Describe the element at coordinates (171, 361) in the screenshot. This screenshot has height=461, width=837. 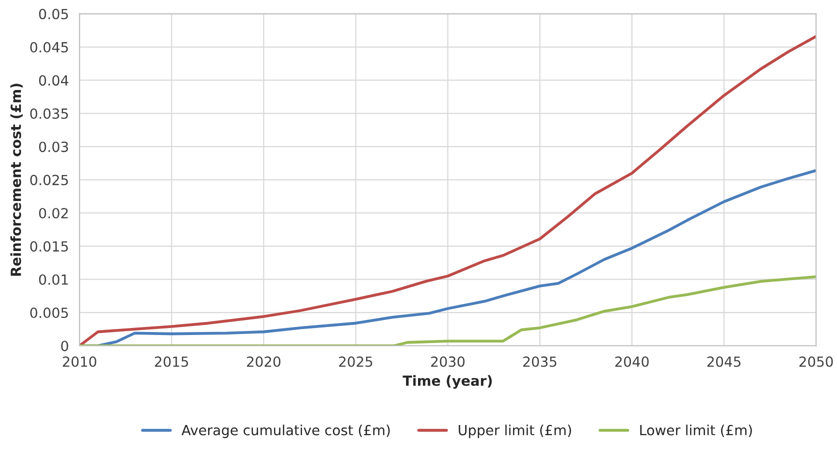
I see `x-tick-label: 2015` at that location.